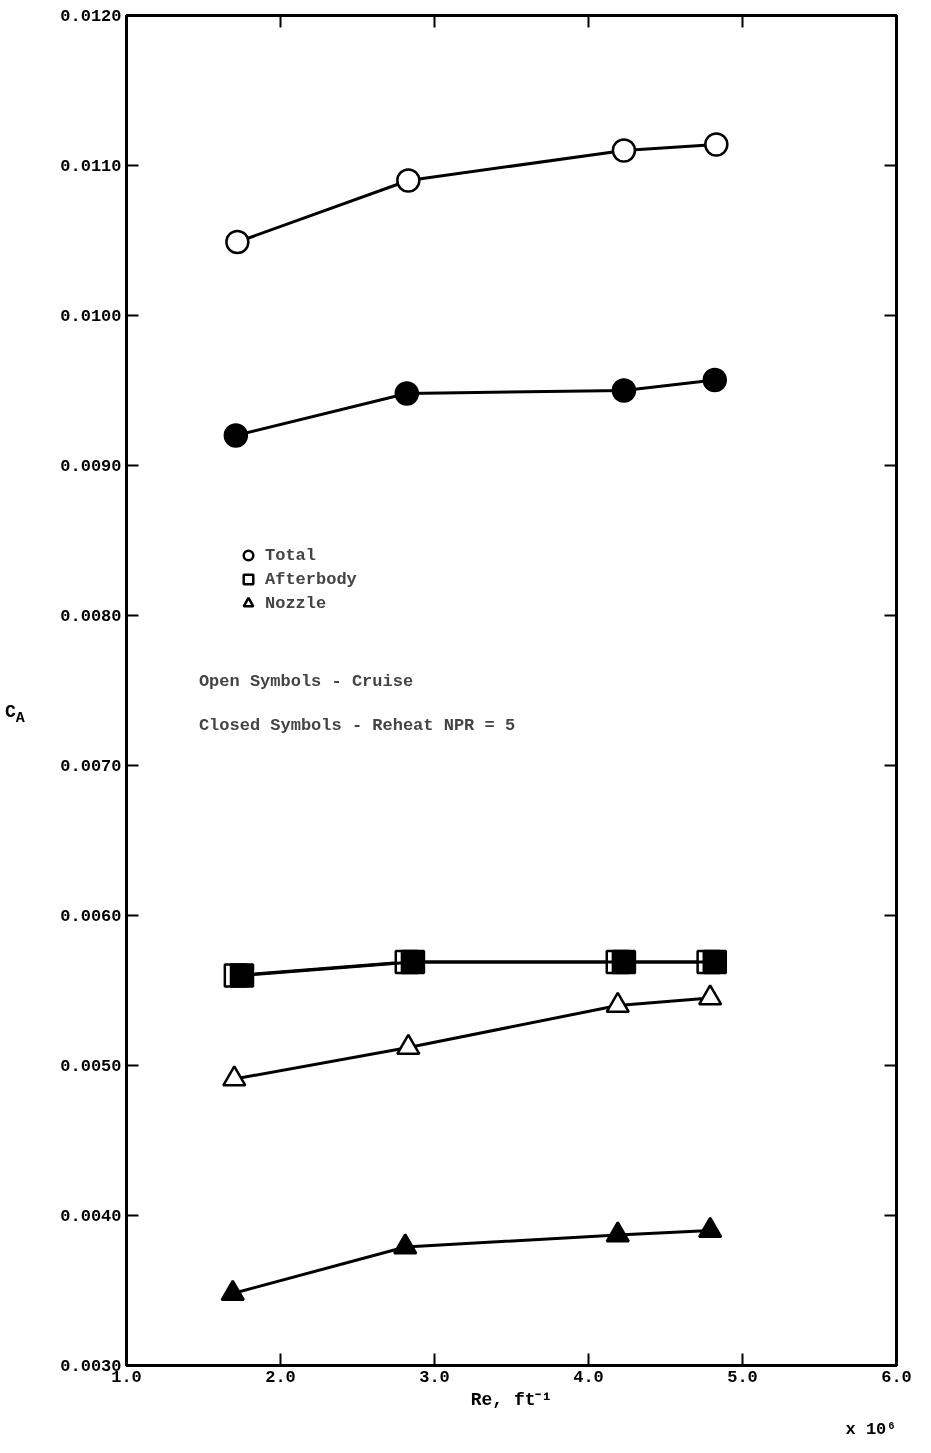 The width and height of the screenshot is (931, 1453). What do you see at coordinates (896, 1377) in the screenshot?
I see `x-tick-label: 6.0` at bounding box center [896, 1377].